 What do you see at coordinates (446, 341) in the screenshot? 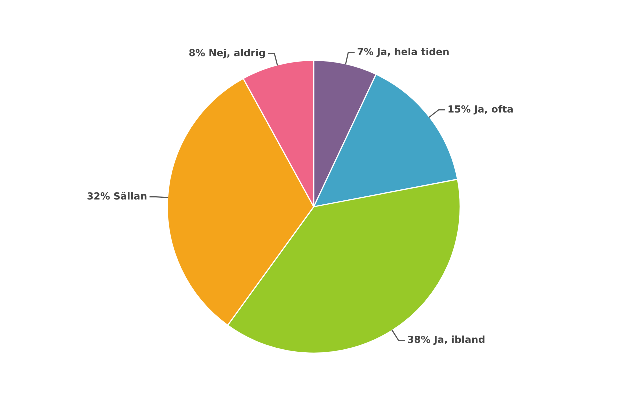
I see `slice-label: 38% Ja, ibland` at bounding box center [446, 341].